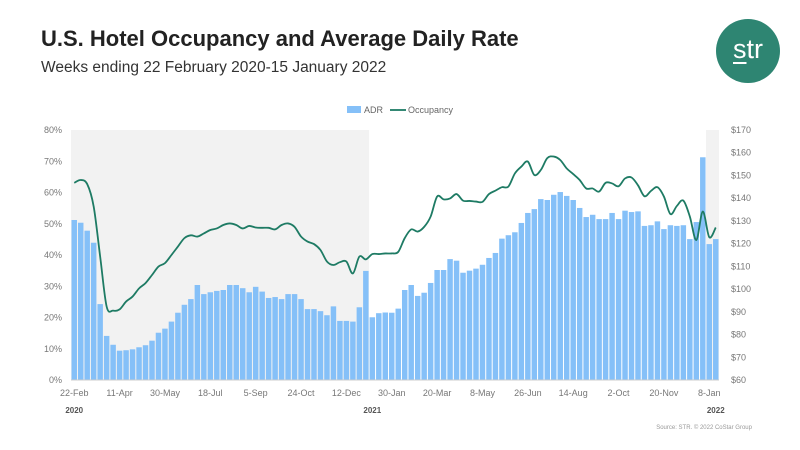 The width and height of the screenshot is (800, 450). What do you see at coordinates (53, 349) in the screenshot?
I see `y-left-tick-label: 10%` at bounding box center [53, 349].